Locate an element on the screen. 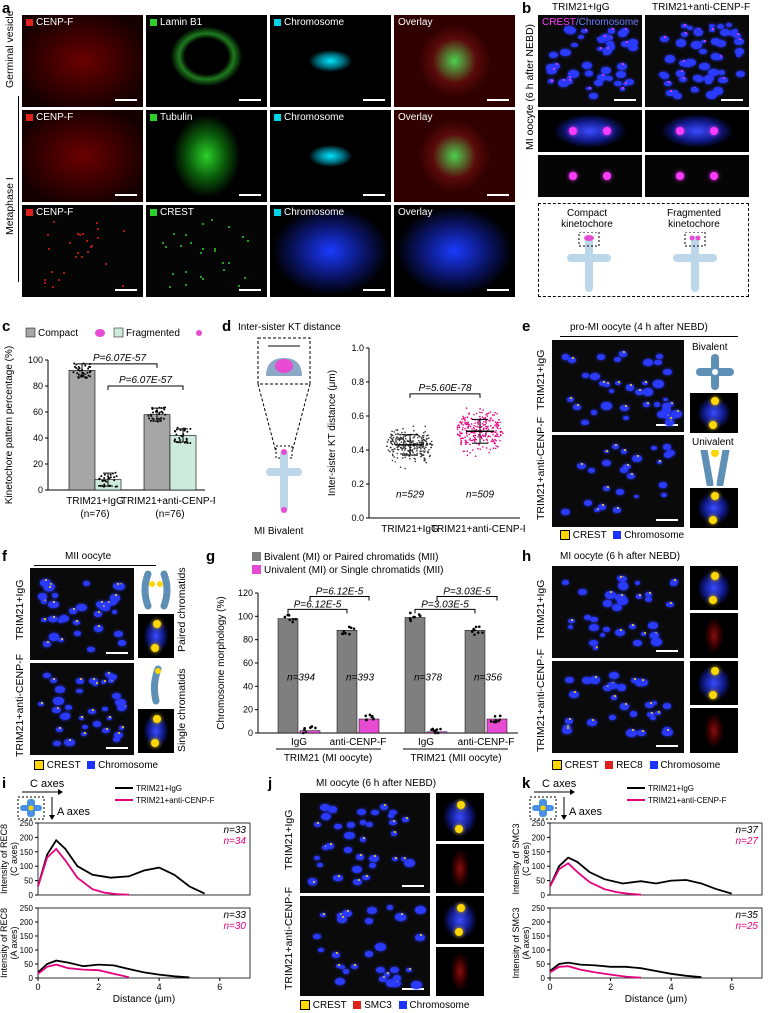  k-ylabel: Intensity of SMC3 is located at coordinates (516, 858).